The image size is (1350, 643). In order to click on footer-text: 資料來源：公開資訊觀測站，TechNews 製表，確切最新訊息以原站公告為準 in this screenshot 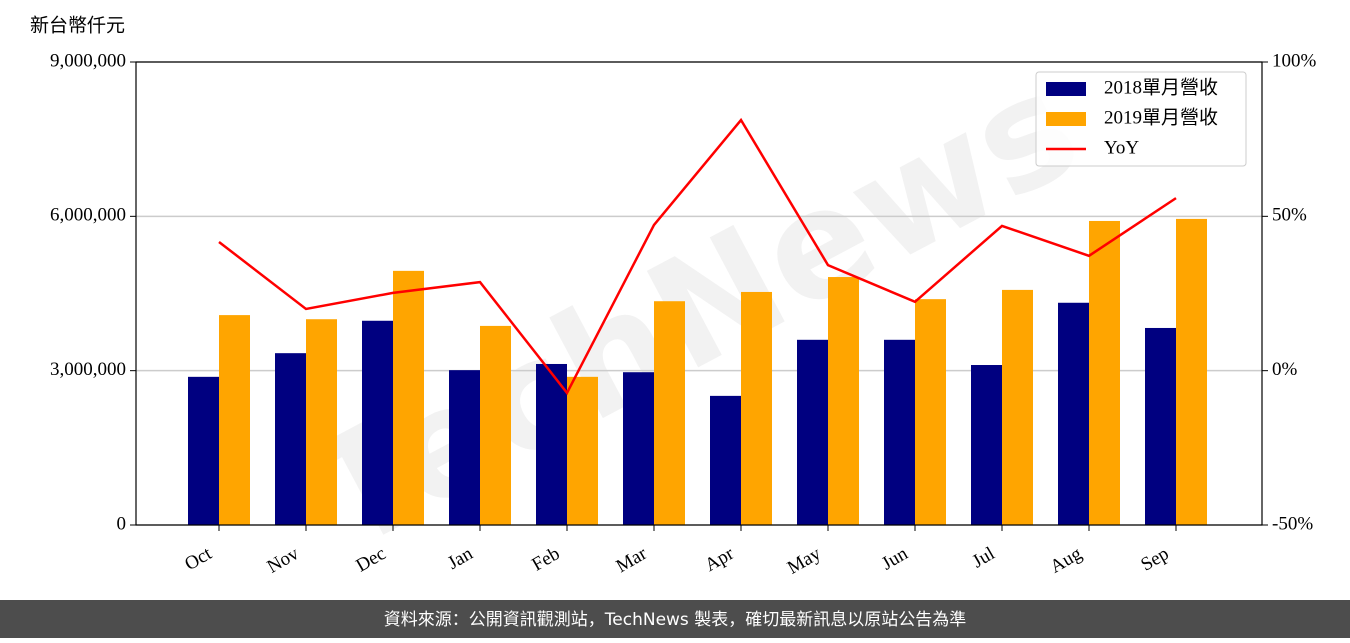, I will do `click(675, 620)`.